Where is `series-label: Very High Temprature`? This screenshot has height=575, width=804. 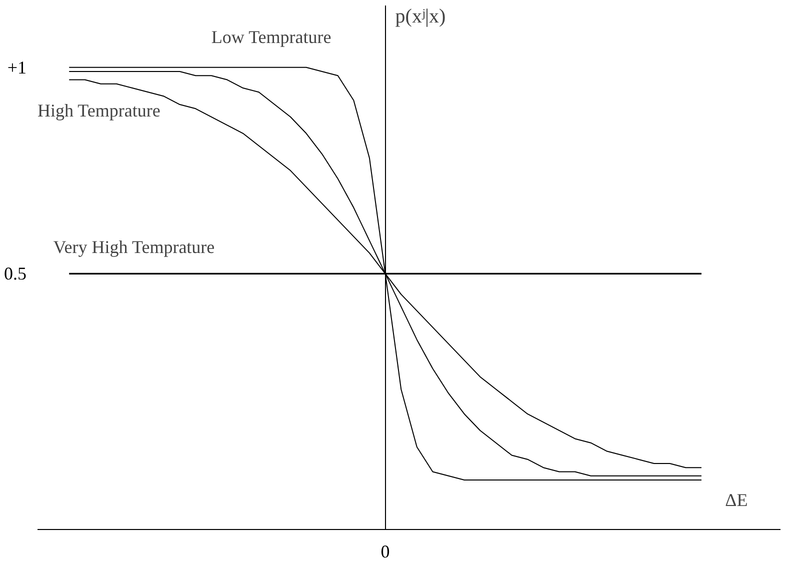
series-label: Very High Temprature is located at coordinates (134, 247).